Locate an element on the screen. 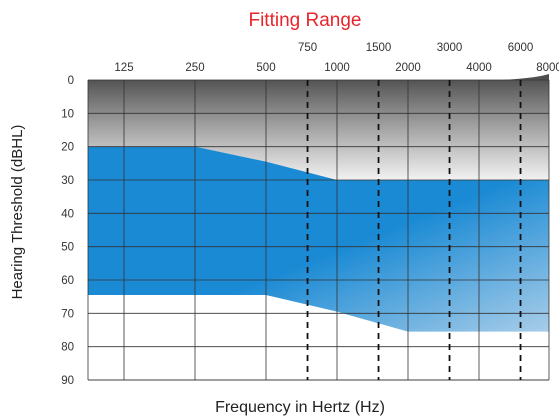  y-tick-label: 70 is located at coordinates (67, 314).